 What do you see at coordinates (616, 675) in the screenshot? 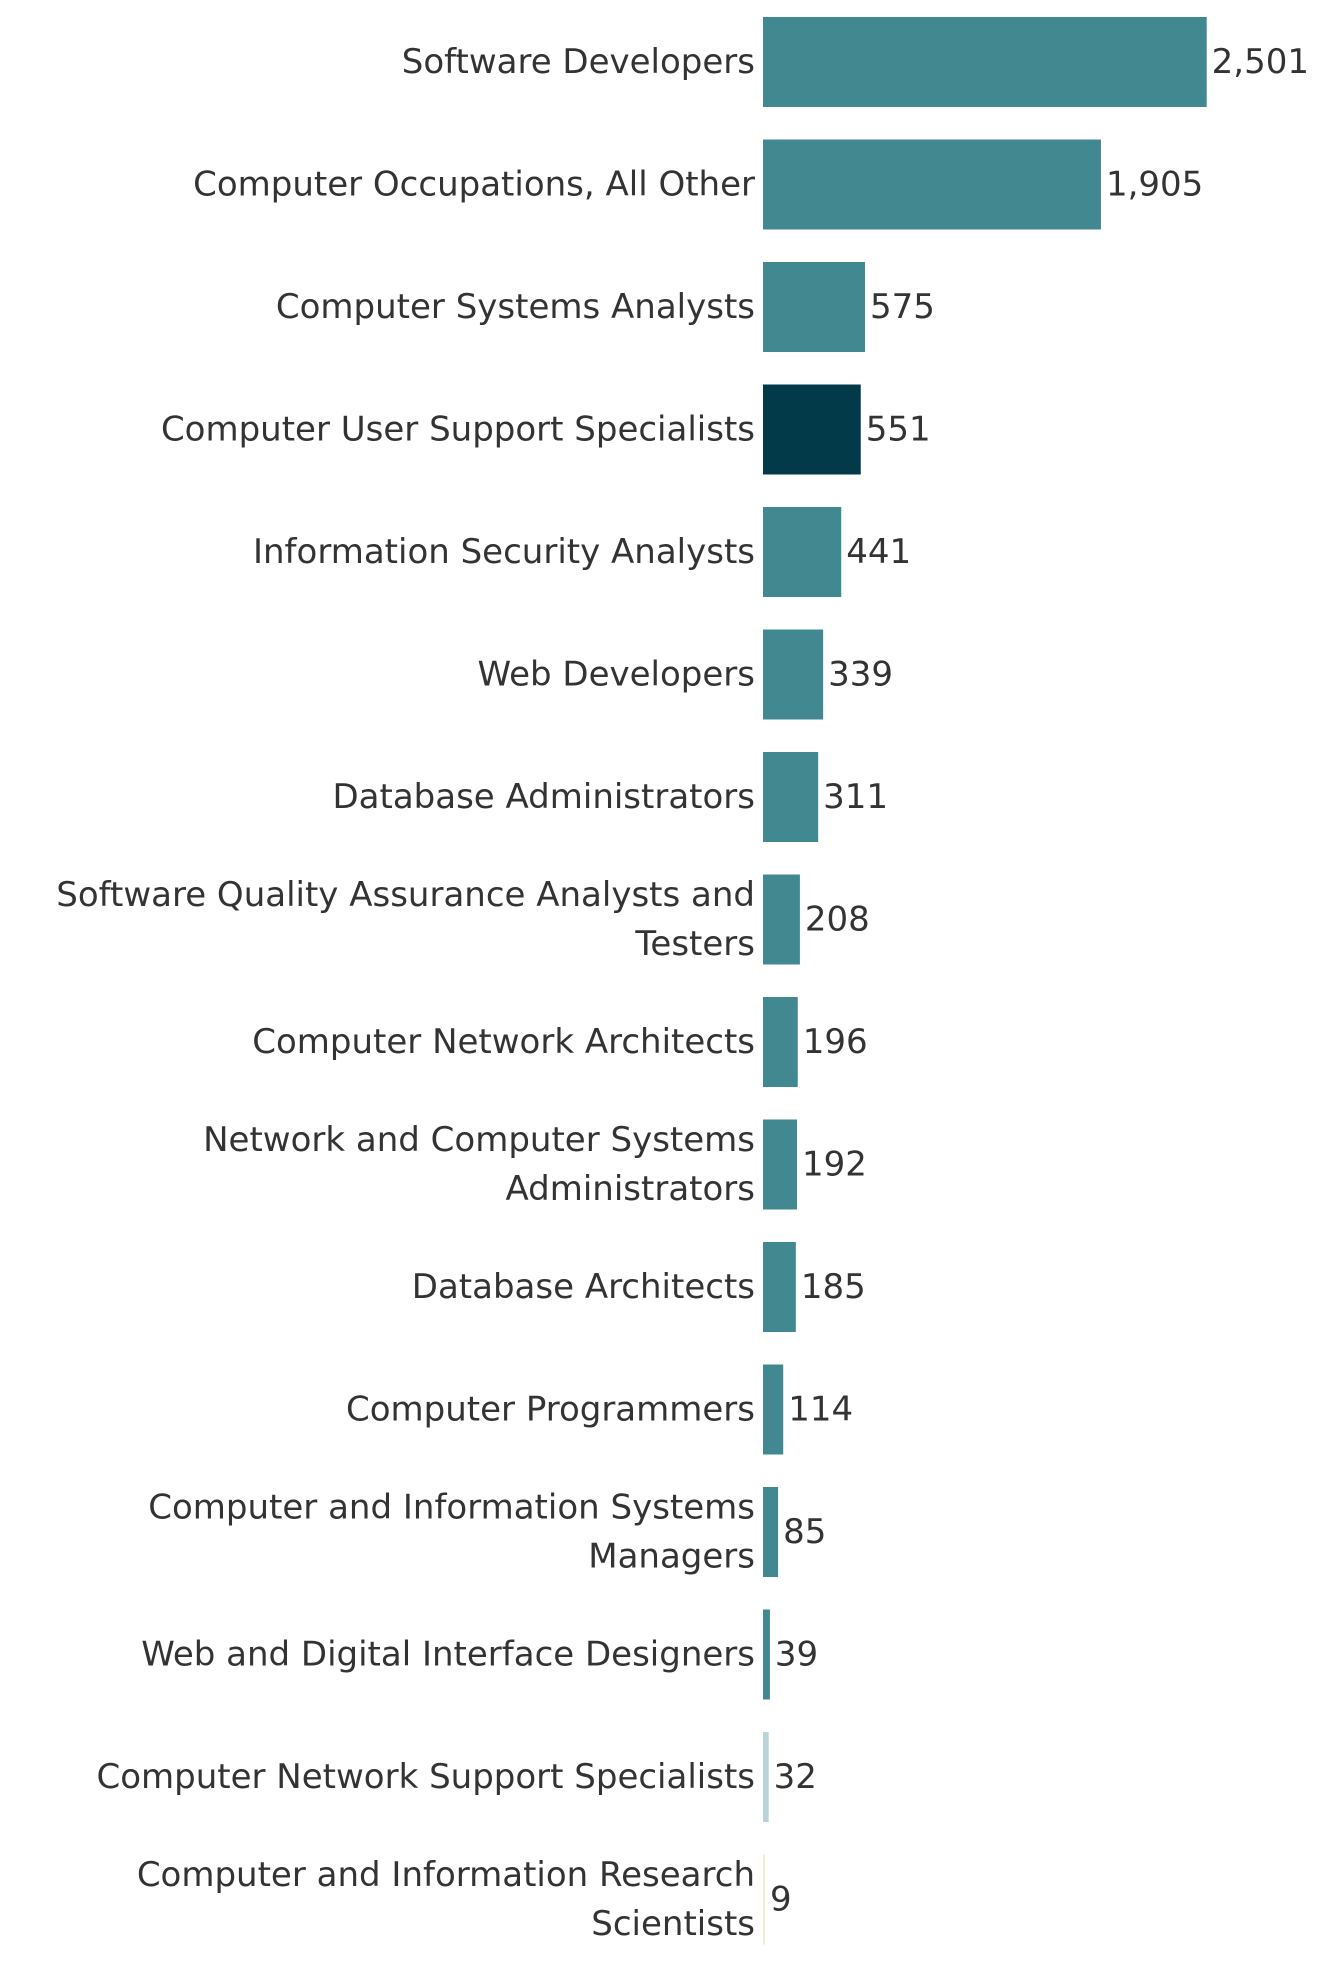
I see `category-label: Web Developers` at bounding box center [616, 675].